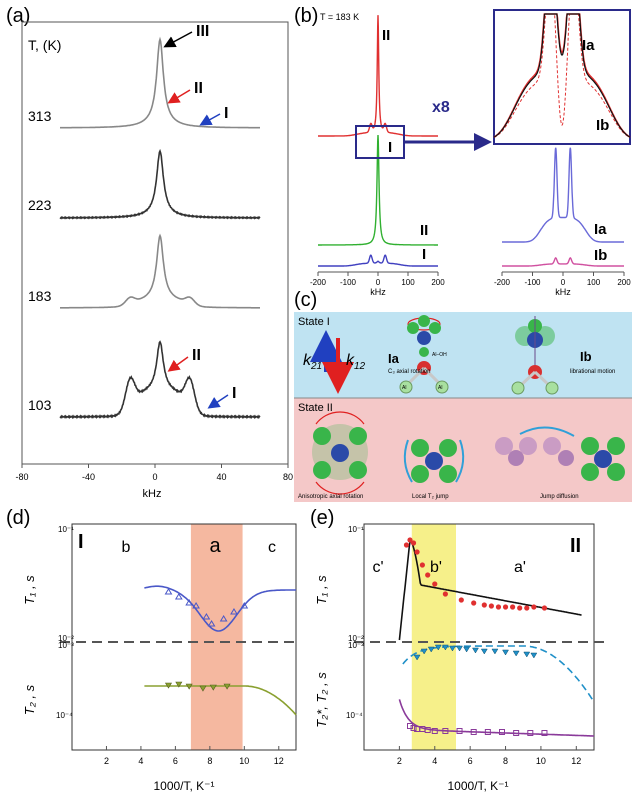  What do you see at coordinates (321, 700) in the screenshot?
I see `e-ylabel-bot: T₂*, T₂ , s` at bounding box center [321, 700].